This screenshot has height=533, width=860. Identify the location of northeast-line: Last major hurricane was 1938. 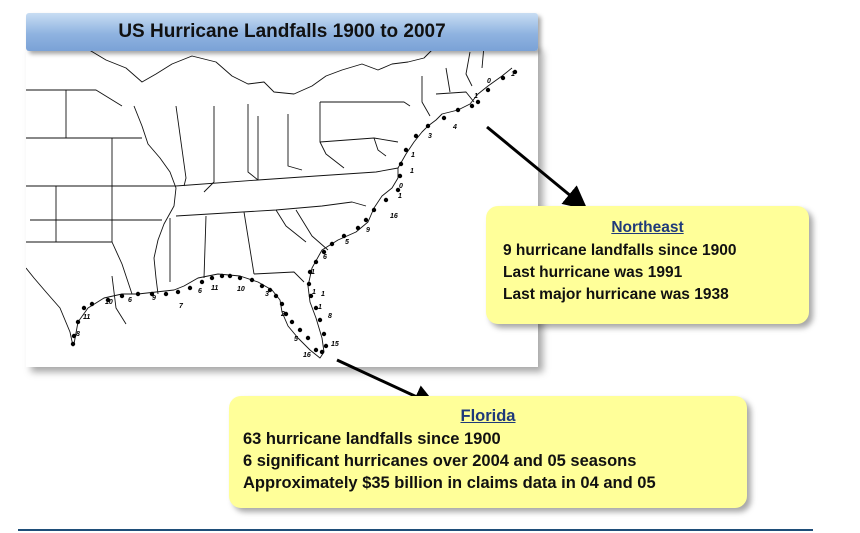
(616, 294).